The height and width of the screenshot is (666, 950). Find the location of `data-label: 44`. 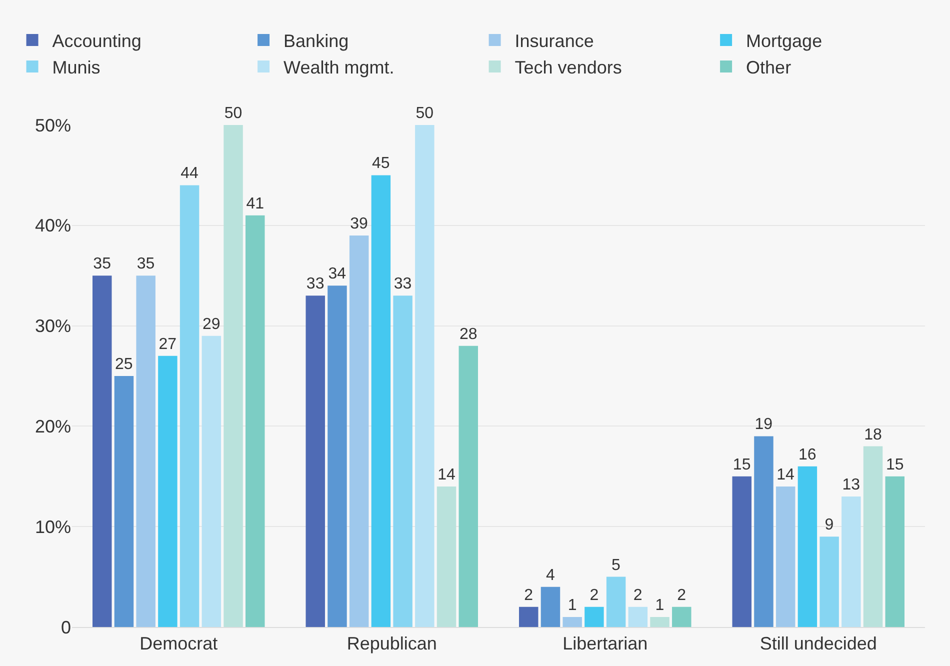

data-label: 44 is located at coordinates (189, 173).